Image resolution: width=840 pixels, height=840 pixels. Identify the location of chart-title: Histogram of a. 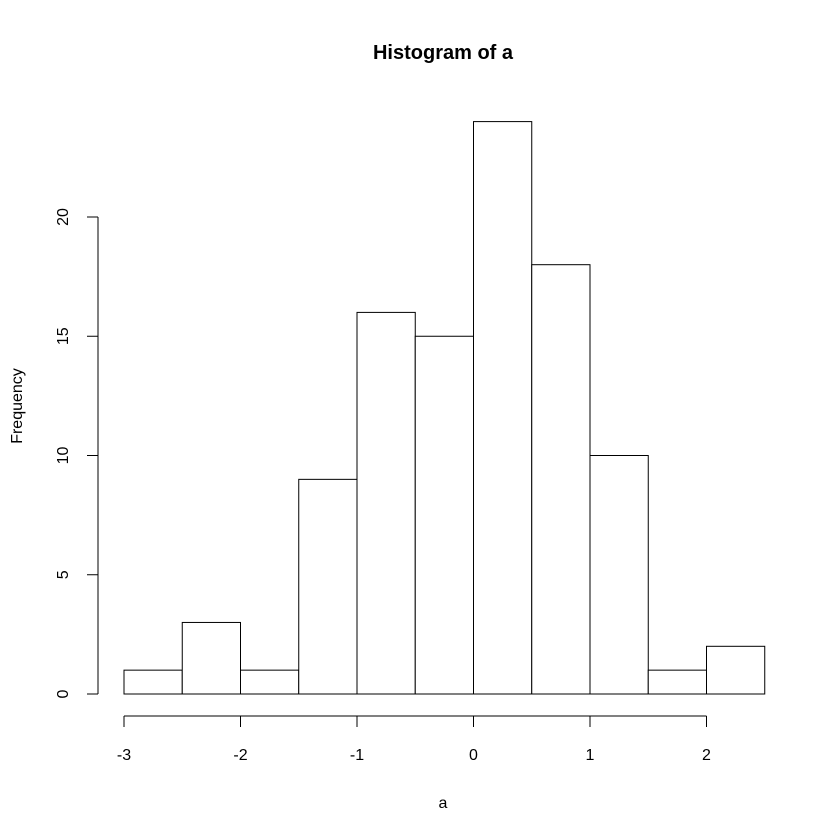
(443, 53).